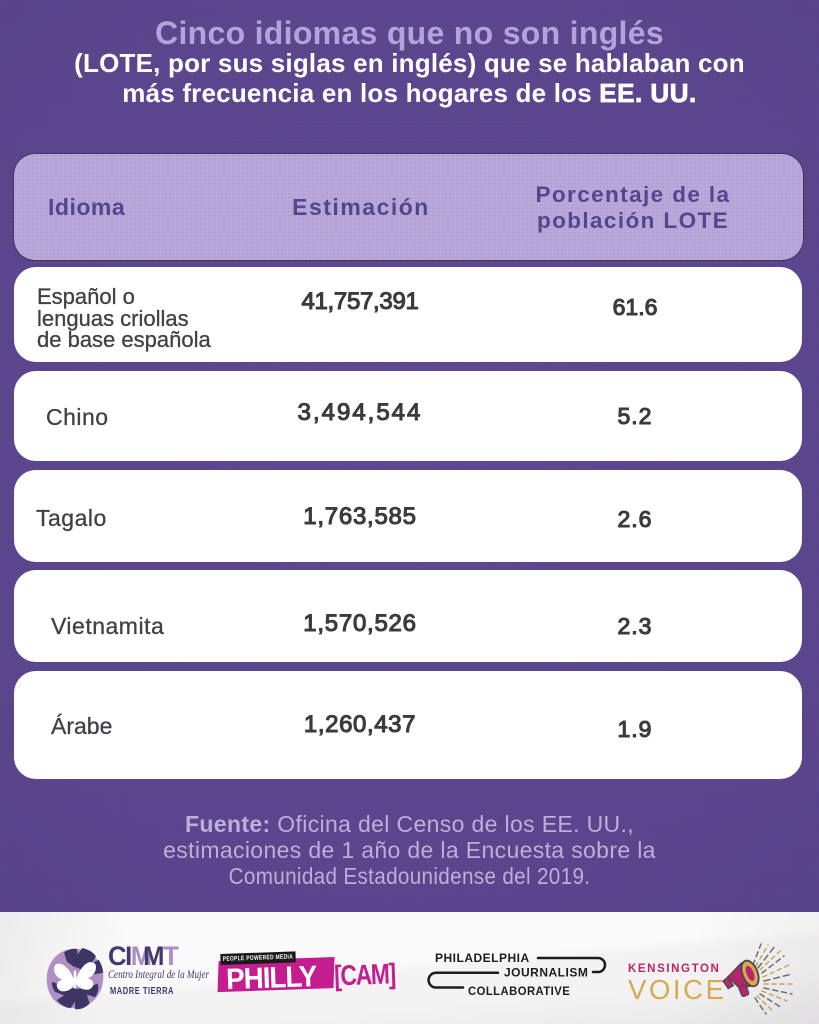 The height and width of the screenshot is (1024, 819). I want to click on svg-text: PHILADELPHIA, so click(482, 958).